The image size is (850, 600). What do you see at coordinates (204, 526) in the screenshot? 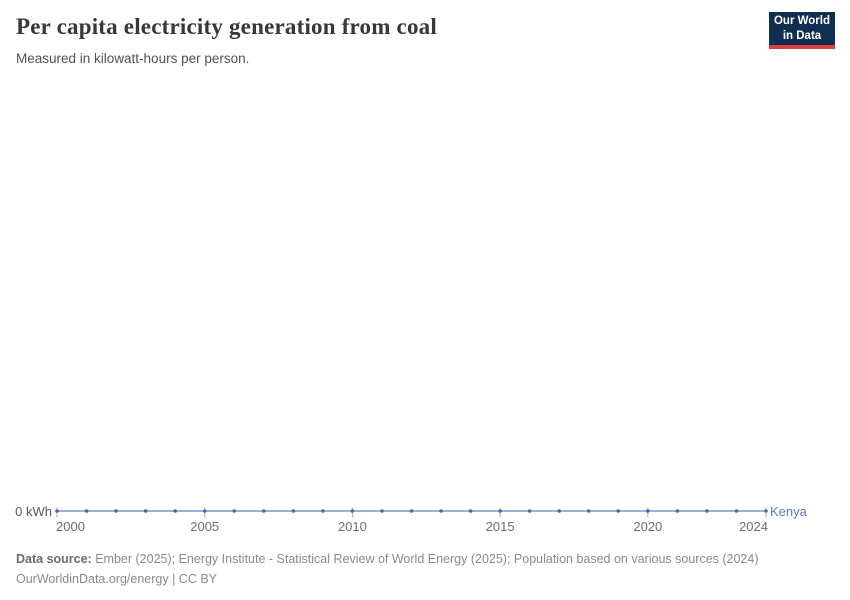
I see `x-tick-label: 2005` at bounding box center [204, 526].